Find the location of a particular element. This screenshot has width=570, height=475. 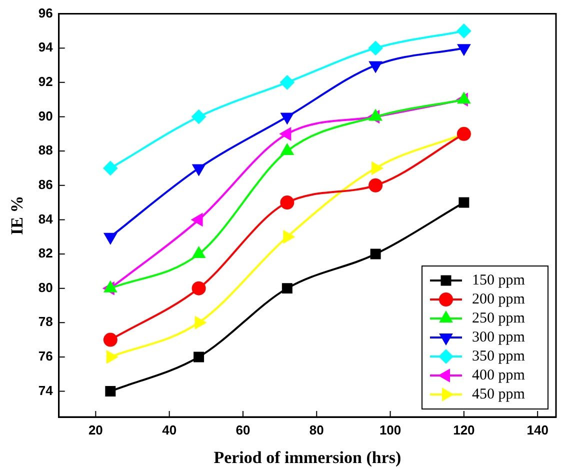

y-tick-label: 86 is located at coordinates (45, 184).